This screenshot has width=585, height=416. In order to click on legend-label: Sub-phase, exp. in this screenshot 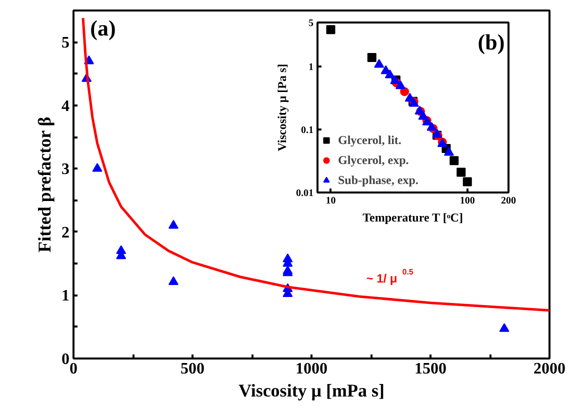, I will do `click(378, 180)`.